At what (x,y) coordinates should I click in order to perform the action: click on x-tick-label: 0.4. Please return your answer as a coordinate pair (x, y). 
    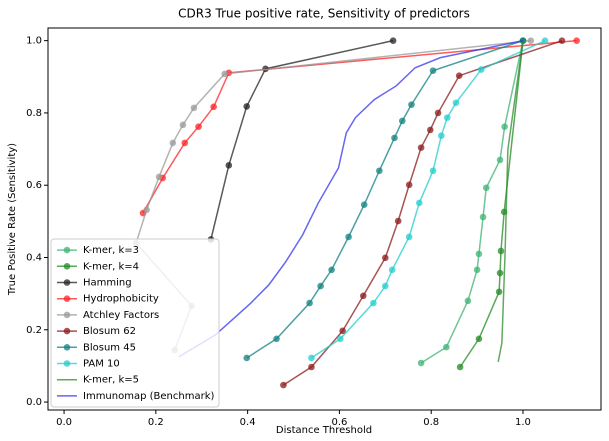
    Looking at the image, I should click on (248, 422).